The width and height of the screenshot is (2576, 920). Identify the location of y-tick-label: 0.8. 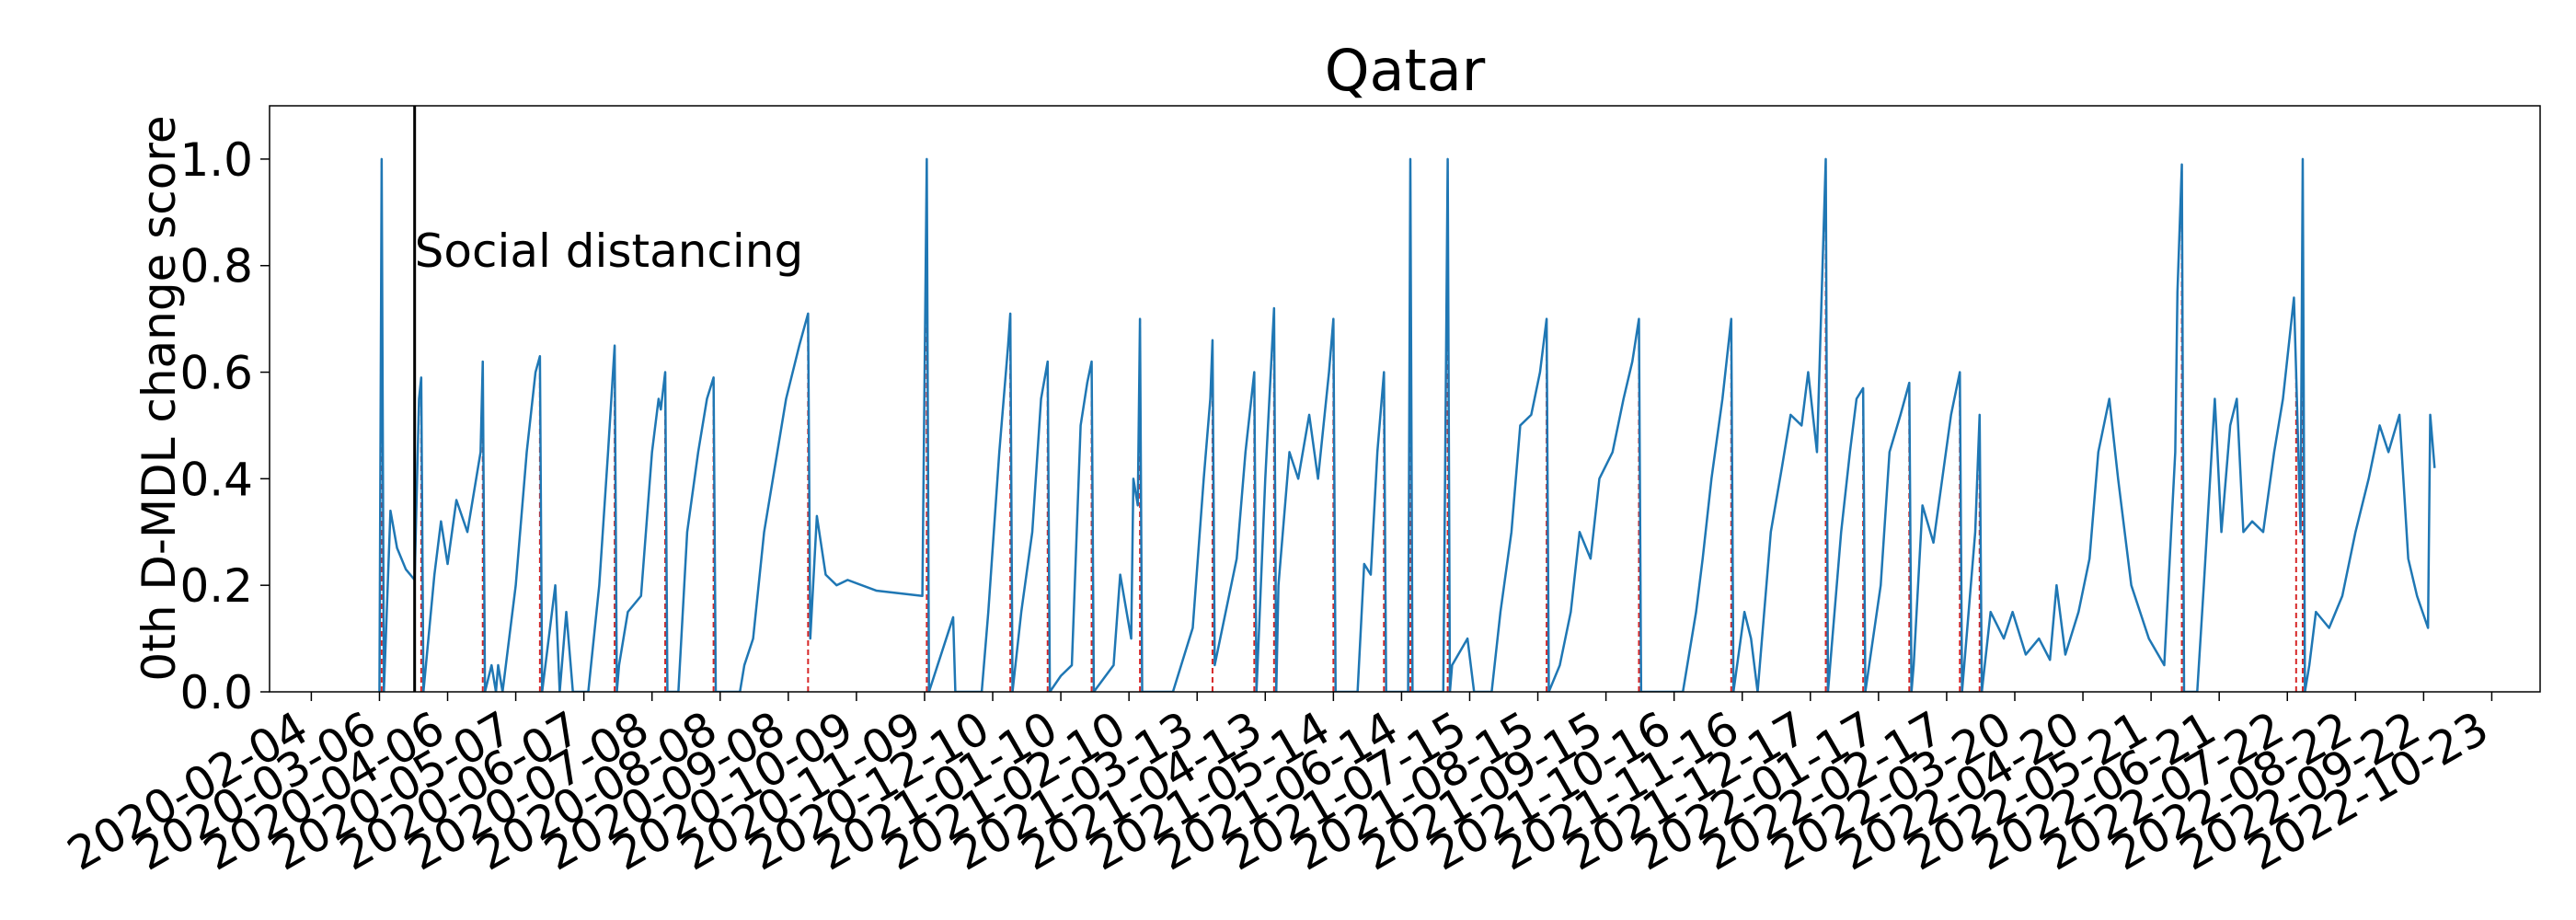
(216, 266).